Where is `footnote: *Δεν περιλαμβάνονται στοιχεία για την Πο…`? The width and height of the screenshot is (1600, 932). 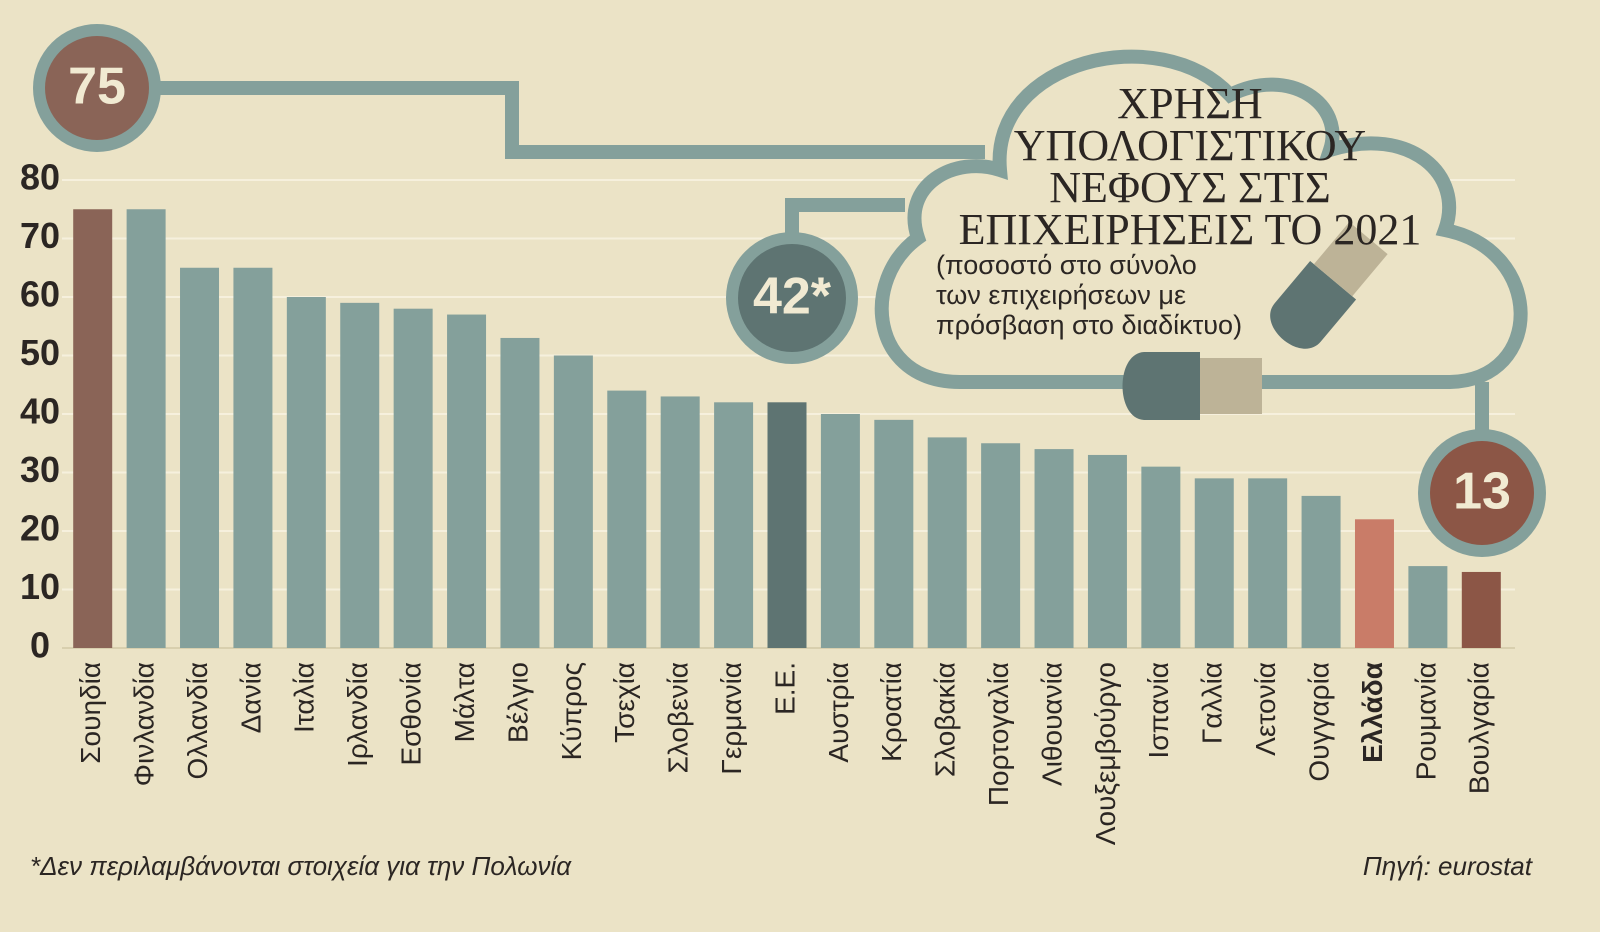
footnote: *Δεν περιλαμβάνονται στοιχεία για την Πο… is located at coordinates (301, 866).